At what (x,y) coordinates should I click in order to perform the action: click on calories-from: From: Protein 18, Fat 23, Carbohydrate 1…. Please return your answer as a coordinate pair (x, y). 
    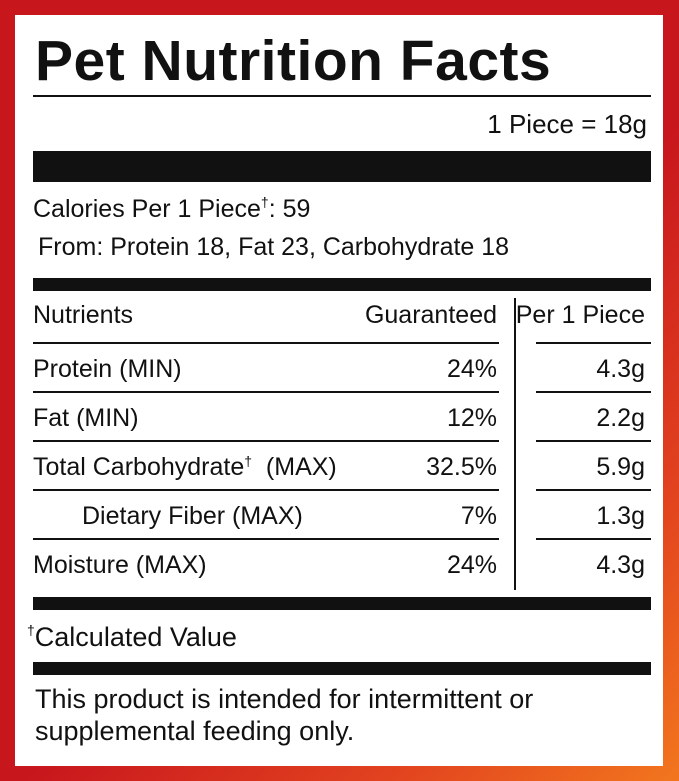
    Looking at the image, I should click on (274, 247).